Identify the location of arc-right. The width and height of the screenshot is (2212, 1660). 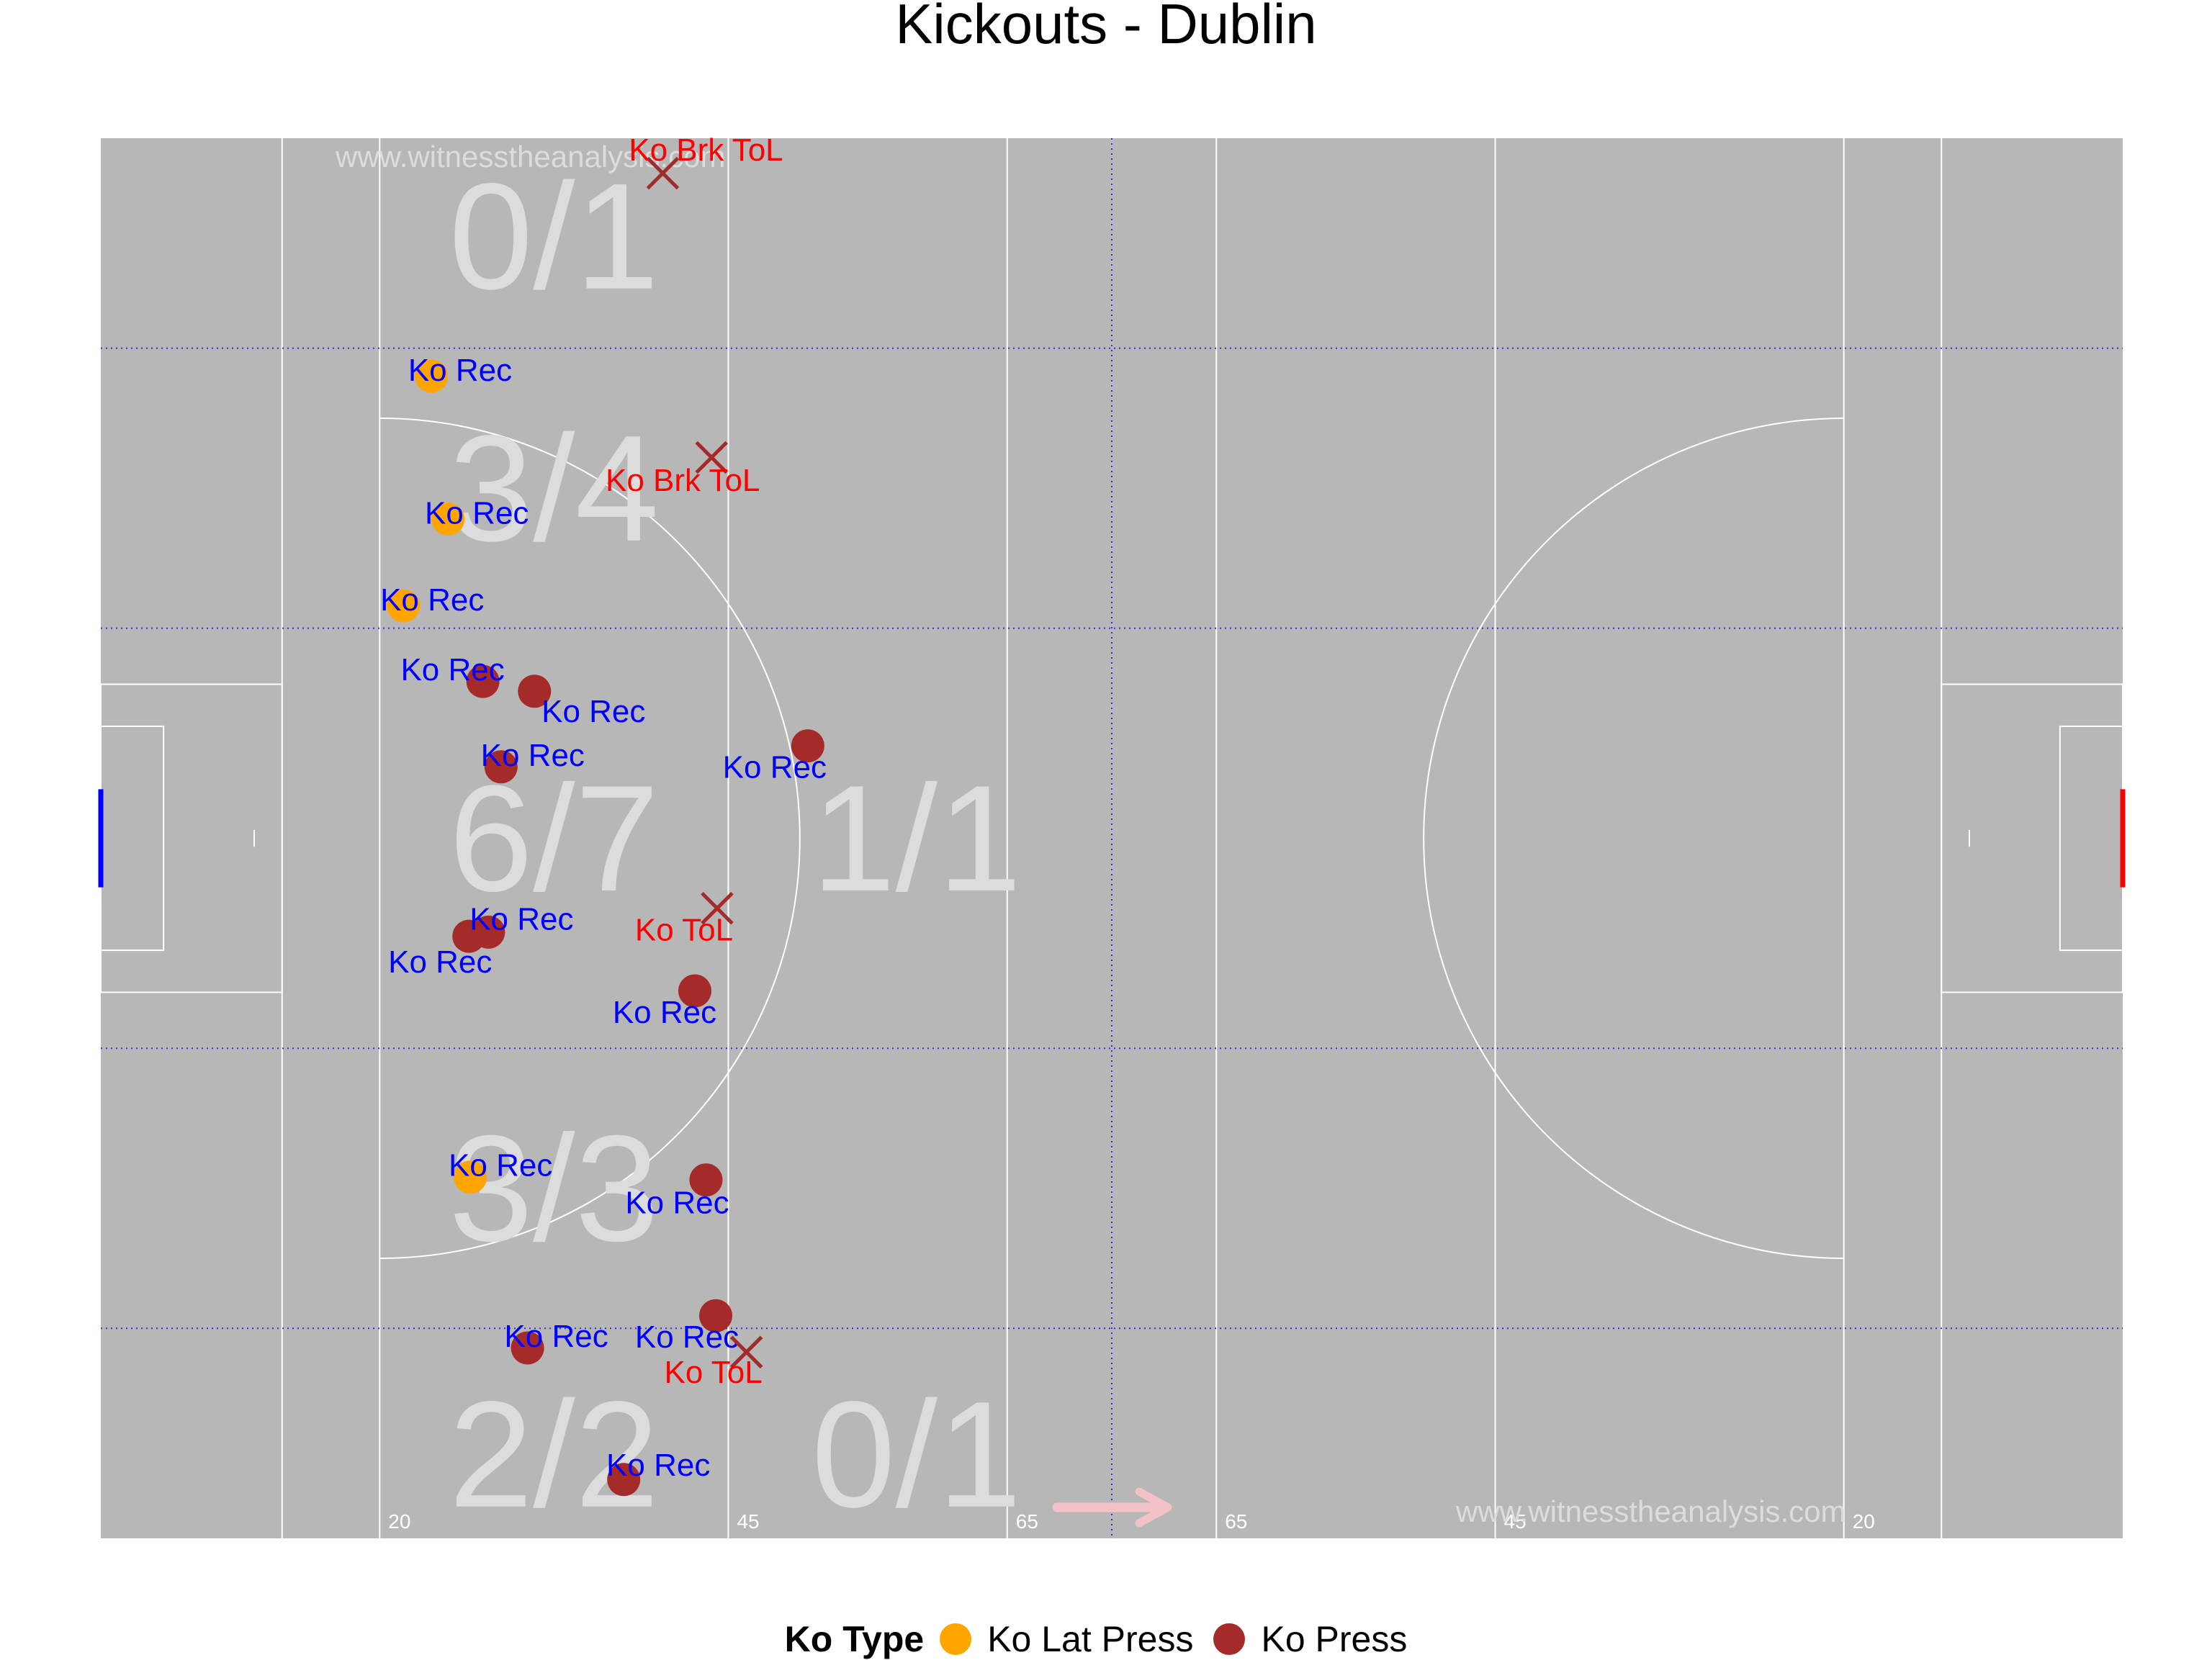
(1633, 838).